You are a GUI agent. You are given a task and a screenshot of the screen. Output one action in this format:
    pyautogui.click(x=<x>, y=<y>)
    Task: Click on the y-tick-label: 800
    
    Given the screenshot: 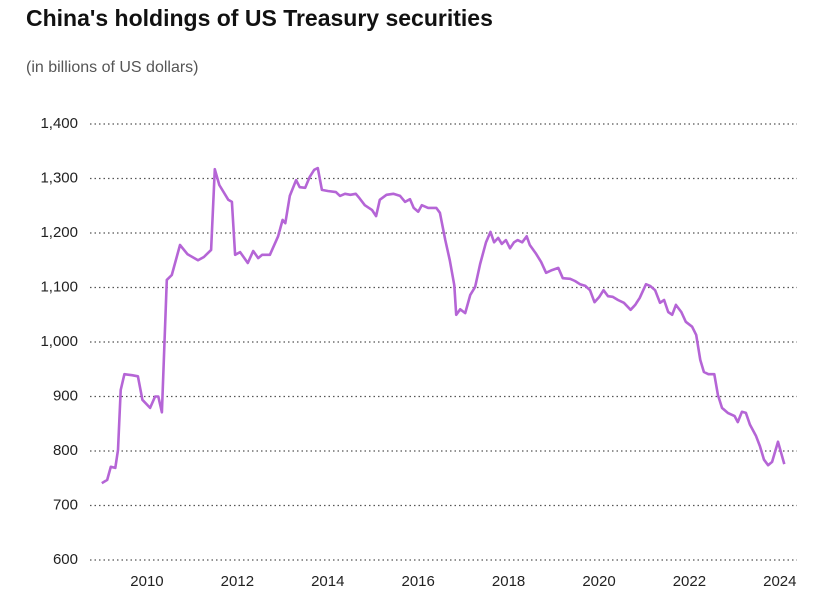 What is the action you would take?
    pyautogui.click(x=65, y=450)
    